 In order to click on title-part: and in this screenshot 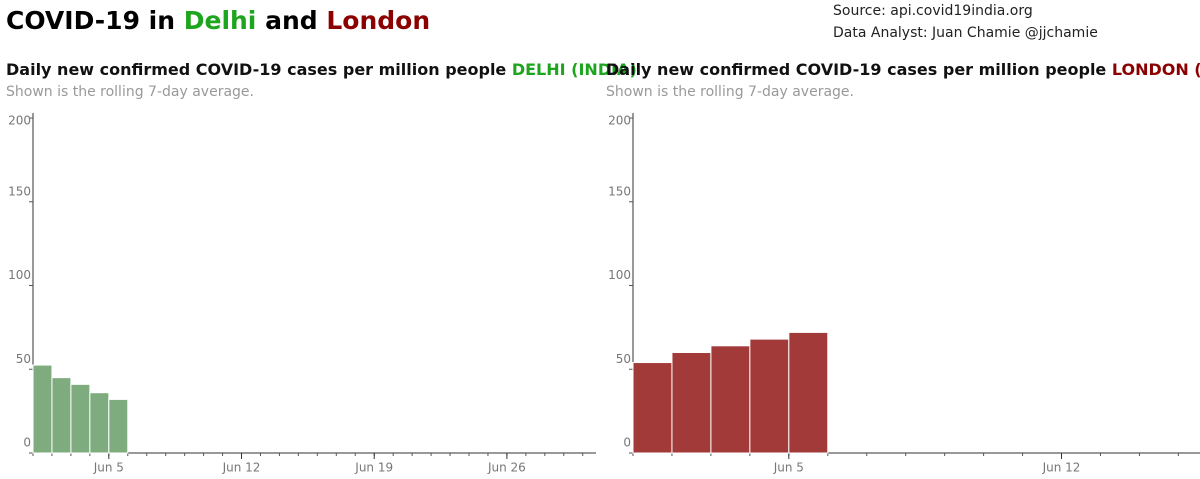, I will do `click(291, 20)`.